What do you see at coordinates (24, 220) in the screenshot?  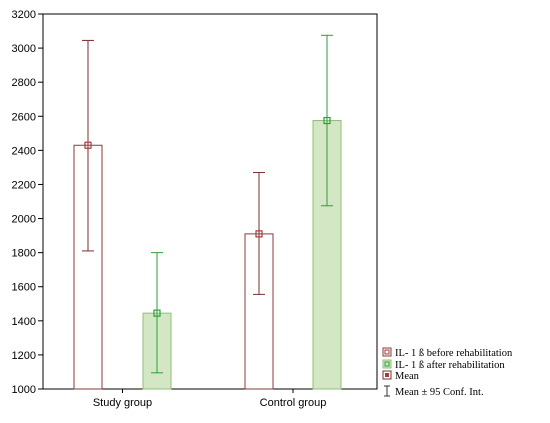 I see `y-tick-label: 2000` at bounding box center [24, 220].